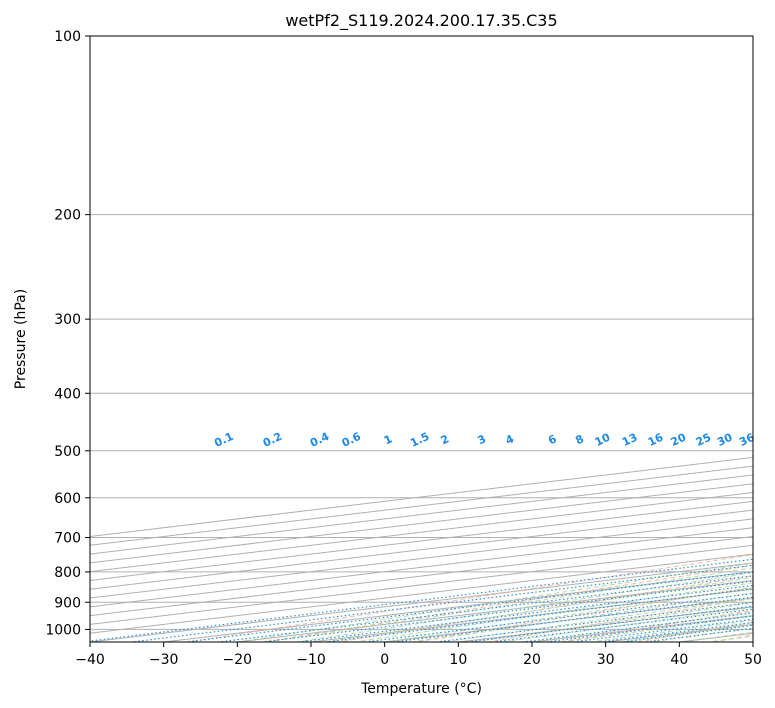 The width and height of the screenshot is (775, 708). What do you see at coordinates (679, 440) in the screenshot?
I see `mixing-ratio-label: 20` at bounding box center [679, 440].